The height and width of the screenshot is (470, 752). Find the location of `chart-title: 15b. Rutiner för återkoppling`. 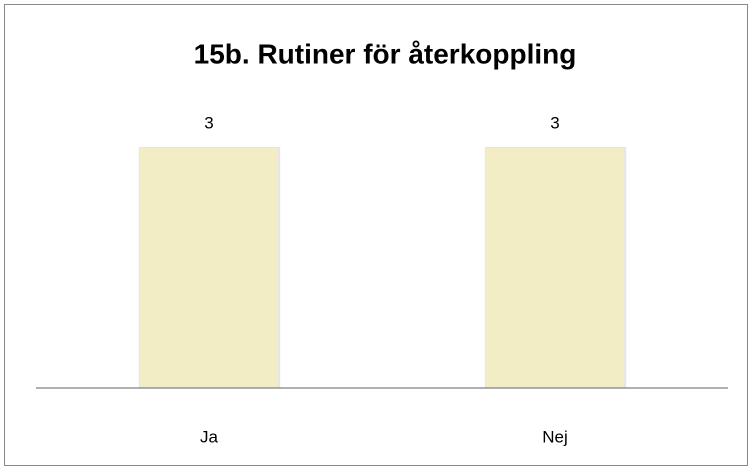

chart-title: 15b. Rutiner för återkoppling is located at coordinates (385, 53).